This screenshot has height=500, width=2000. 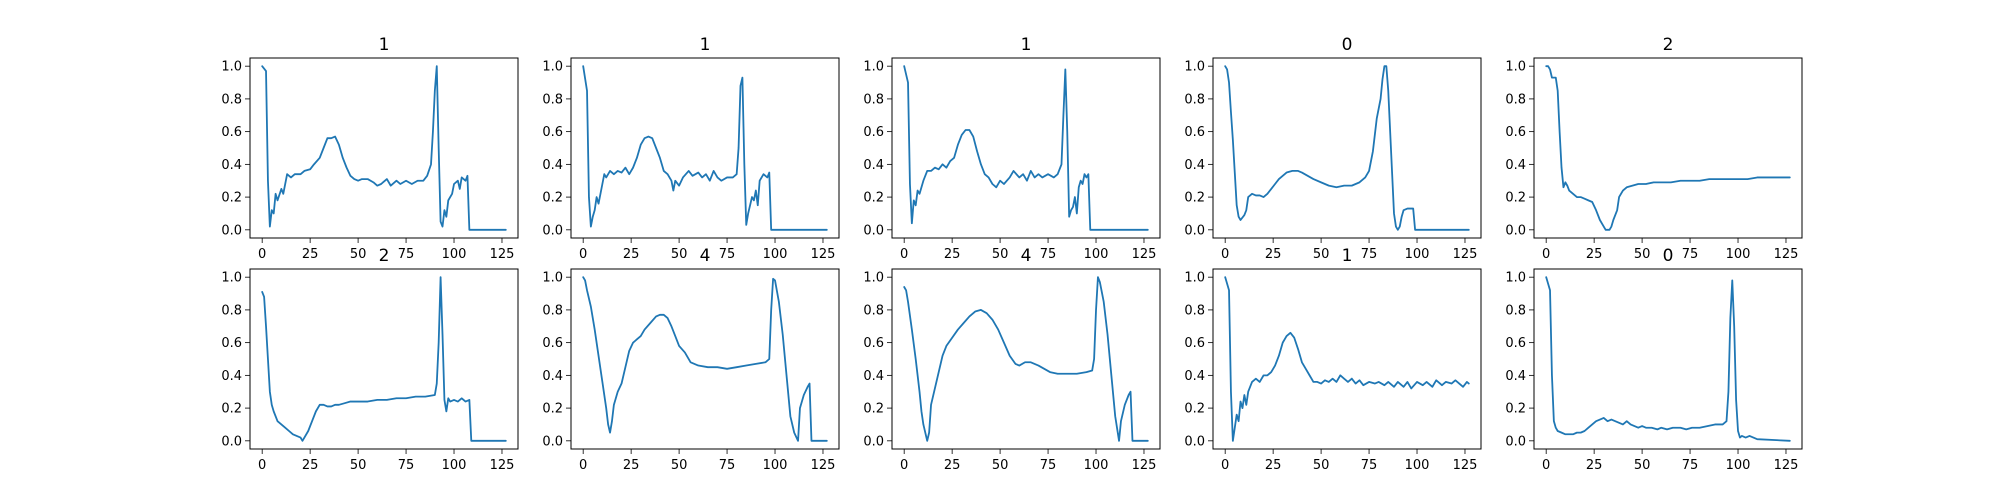 I want to click on subplot-1: 1 0 25 50 75 100 125 0.0 0.2 0.4 0.6 0.8 1.0, so click(x=370, y=148).